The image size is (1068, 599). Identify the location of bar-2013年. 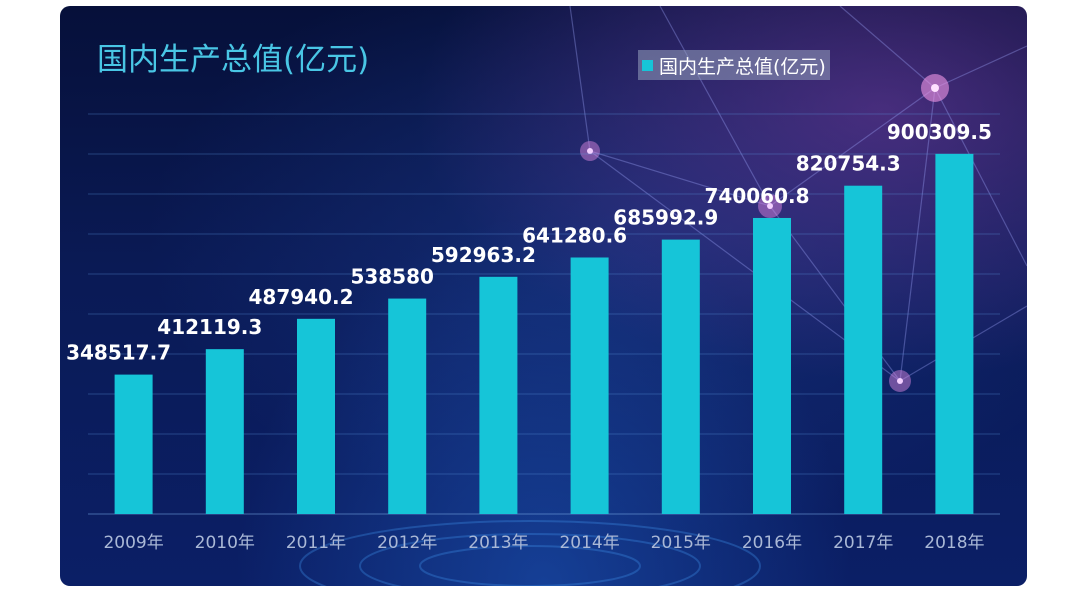
(498, 395).